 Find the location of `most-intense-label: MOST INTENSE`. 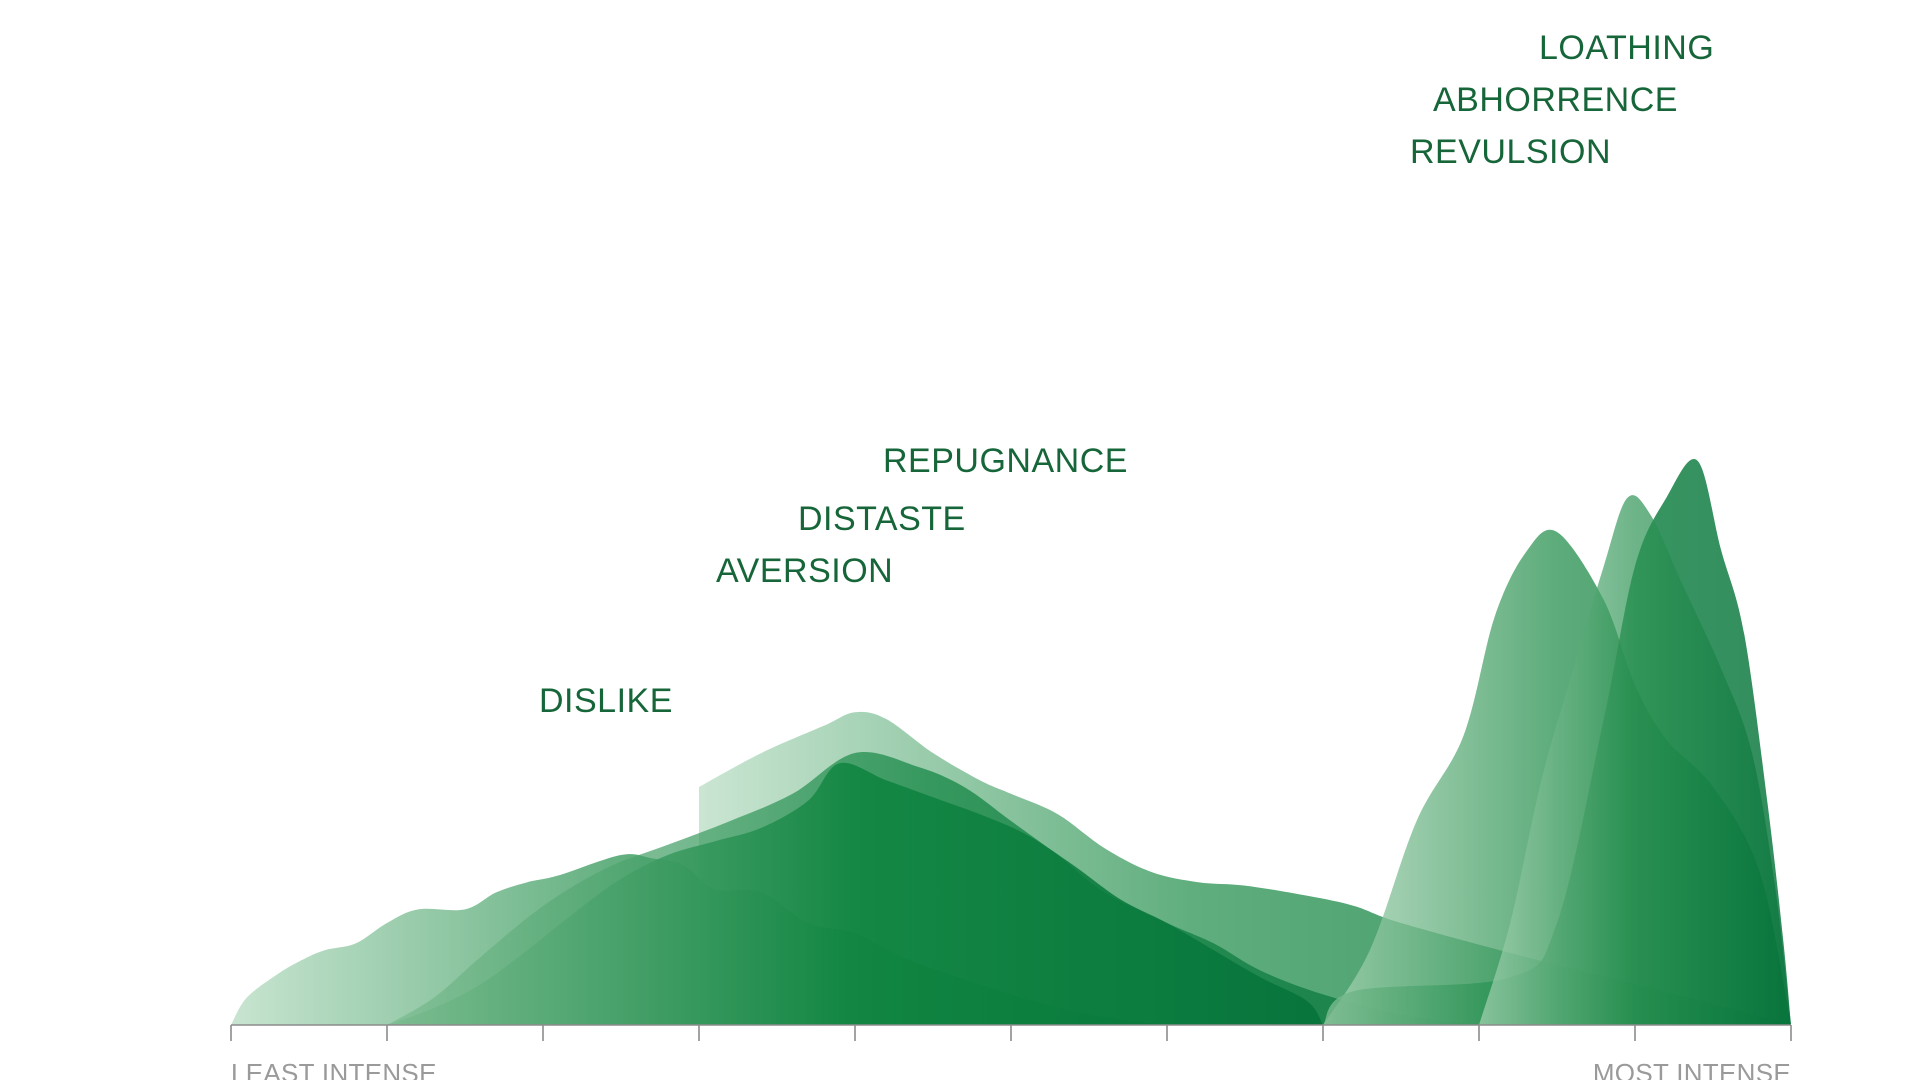

most-intense-label: MOST INTENSE is located at coordinates (1692, 1069).